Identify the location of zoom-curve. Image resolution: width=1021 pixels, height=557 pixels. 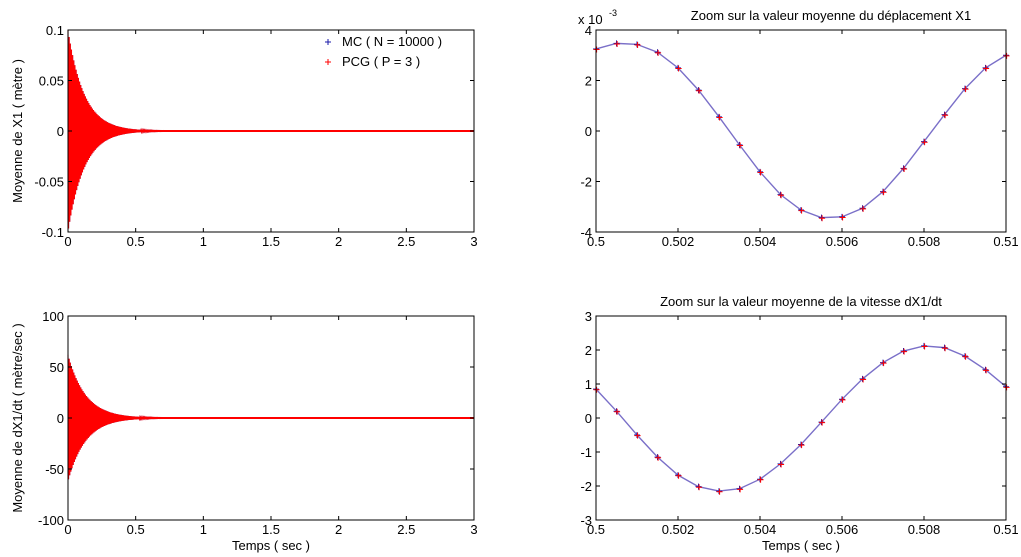
(801, 130).